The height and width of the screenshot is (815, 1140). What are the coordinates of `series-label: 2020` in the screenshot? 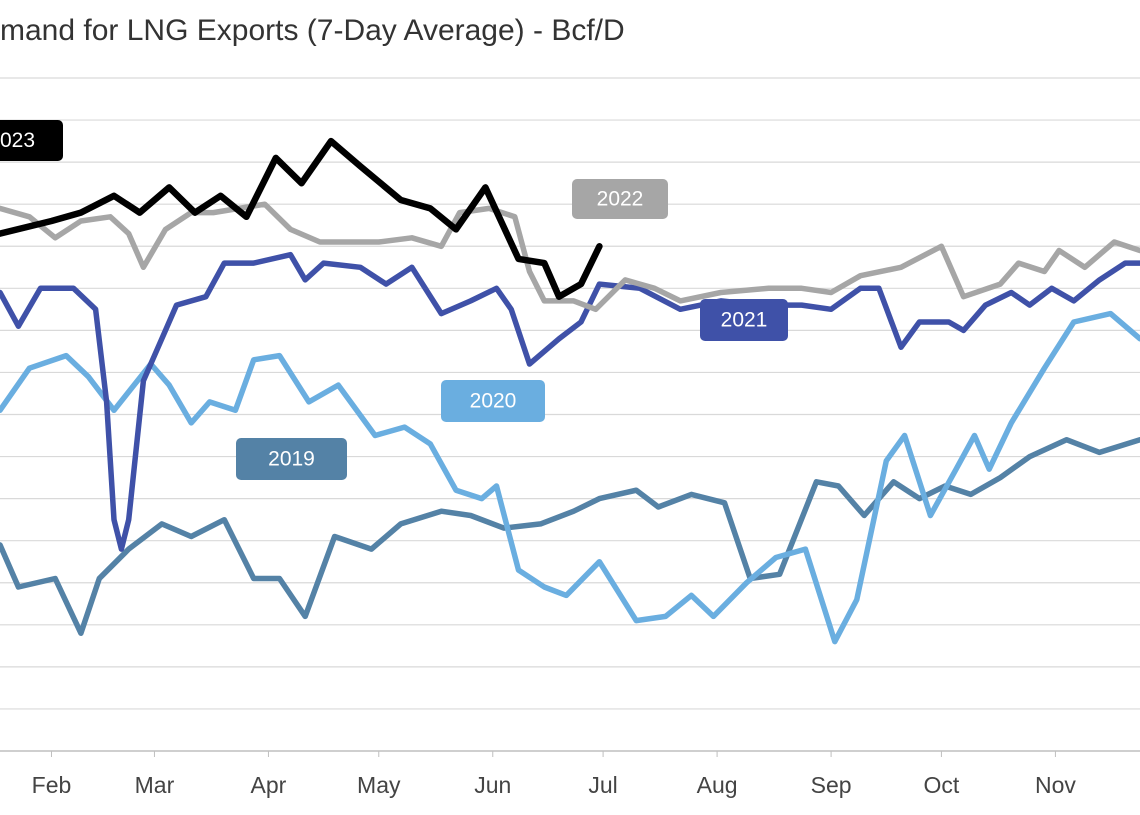 It's located at (493, 401).